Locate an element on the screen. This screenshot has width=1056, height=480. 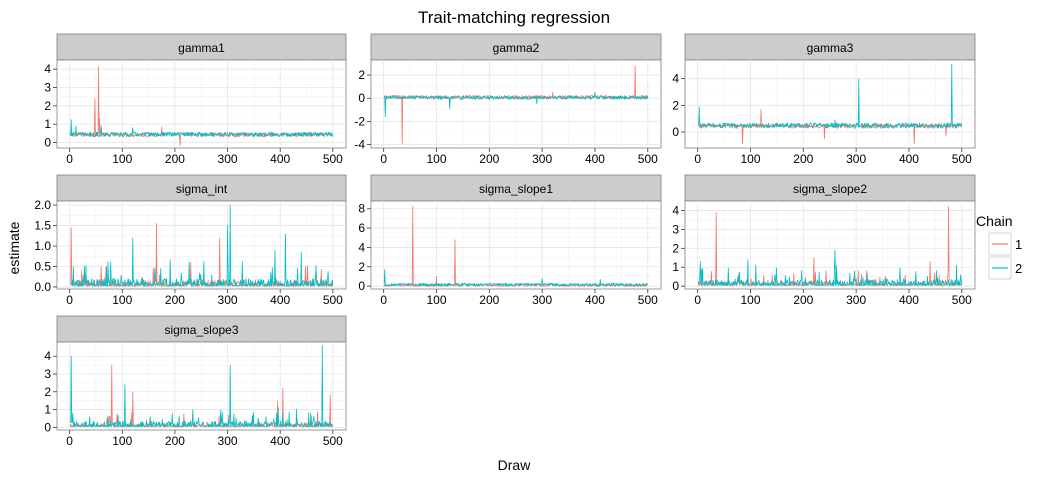
facet-strip-label: sigma_int is located at coordinates (202, 189).